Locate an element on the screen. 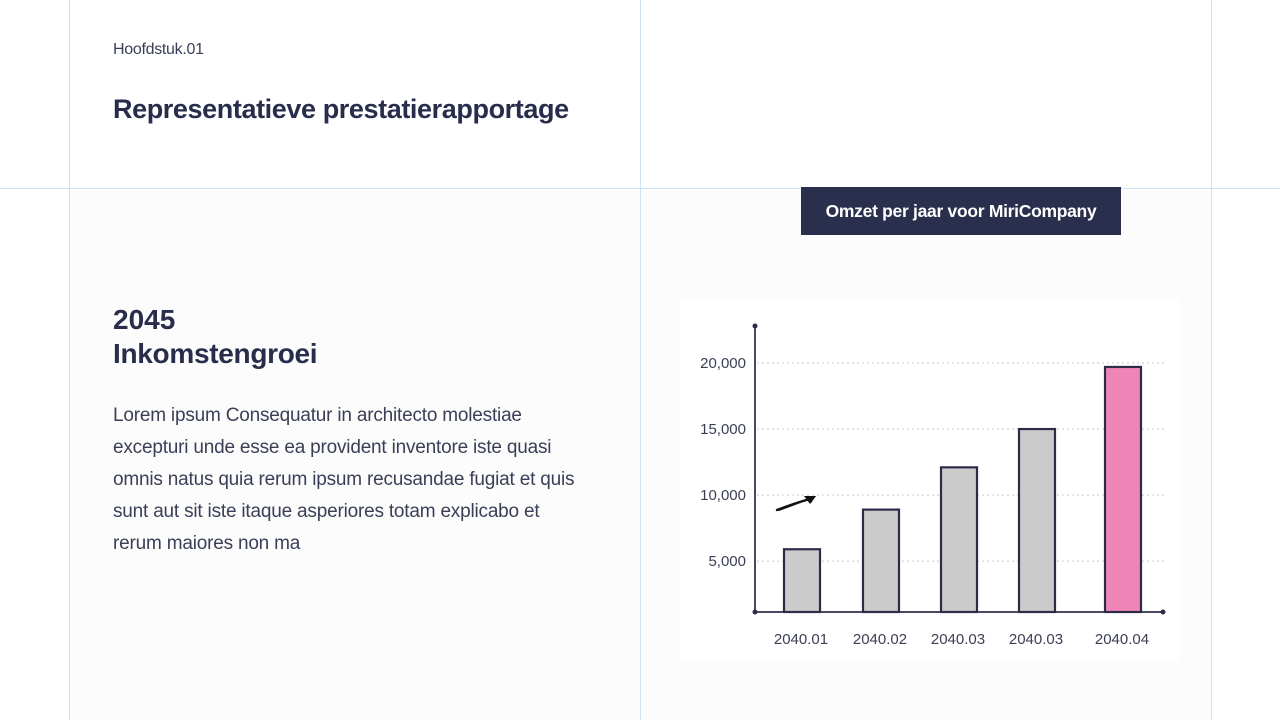 The height and width of the screenshot is (720, 1280). page-title: Representatieve prestatierapportage is located at coordinates (341, 109).